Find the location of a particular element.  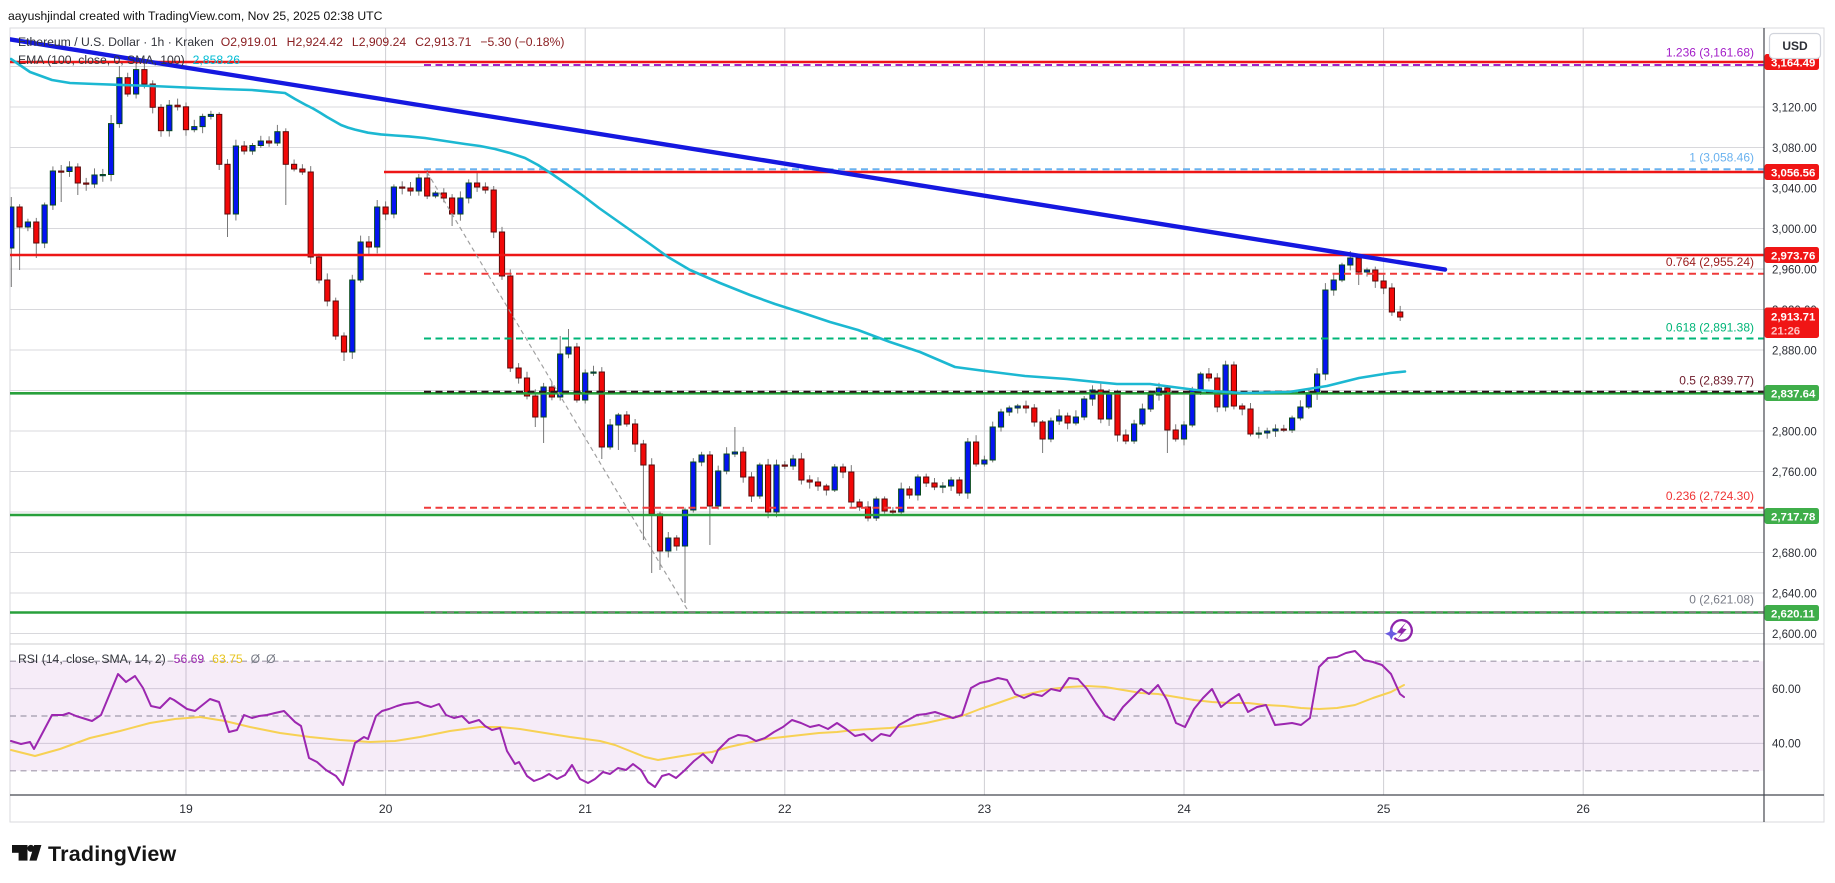

svg-text: 2,760.00 is located at coordinates (1794, 473).